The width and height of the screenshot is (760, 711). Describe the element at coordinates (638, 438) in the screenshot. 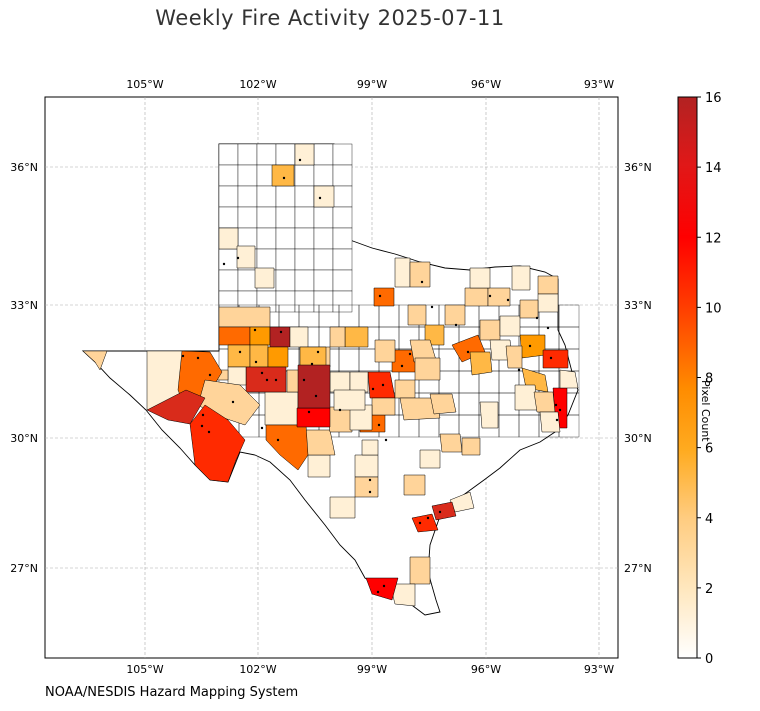

I see `lat-tick-label: 30°N` at that location.